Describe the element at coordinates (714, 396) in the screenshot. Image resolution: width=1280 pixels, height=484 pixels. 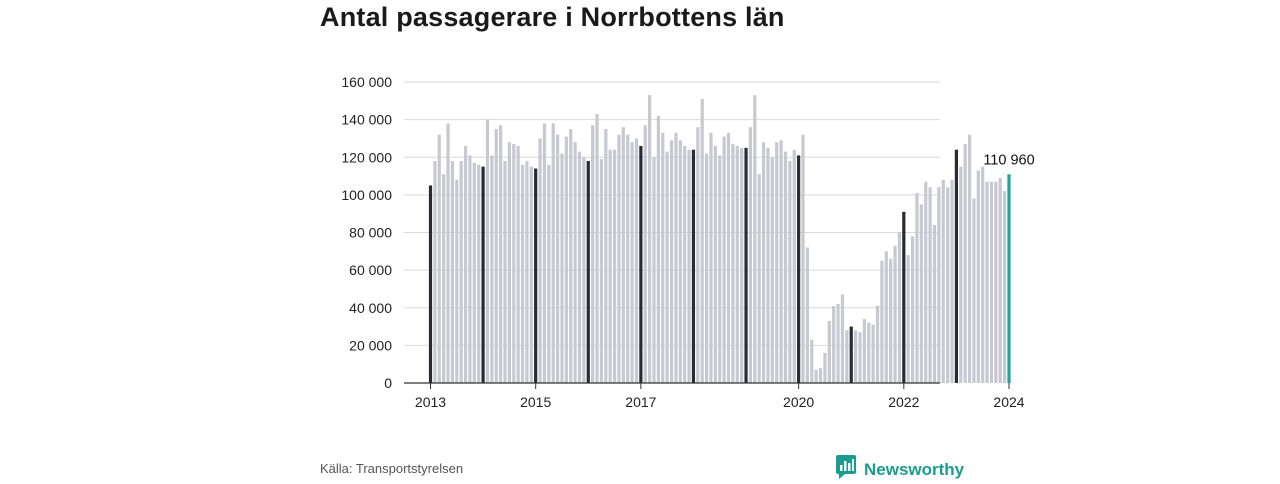
I see `x-axis: 2013 2015 2017 2020 2022 2024` at that location.